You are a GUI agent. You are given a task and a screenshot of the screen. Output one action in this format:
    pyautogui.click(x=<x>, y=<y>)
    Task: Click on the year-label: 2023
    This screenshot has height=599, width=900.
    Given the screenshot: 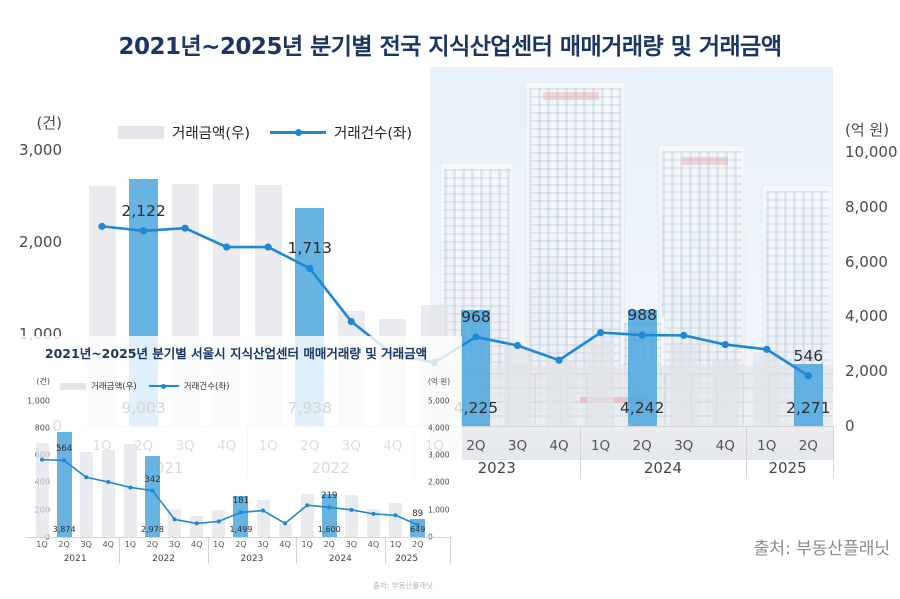 What is the action you would take?
    pyautogui.click(x=496, y=468)
    